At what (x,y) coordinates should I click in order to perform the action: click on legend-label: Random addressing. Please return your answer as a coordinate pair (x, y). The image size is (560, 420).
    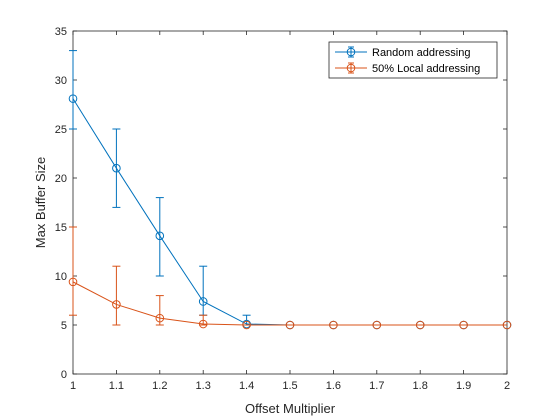
    Looking at the image, I should click on (421, 53).